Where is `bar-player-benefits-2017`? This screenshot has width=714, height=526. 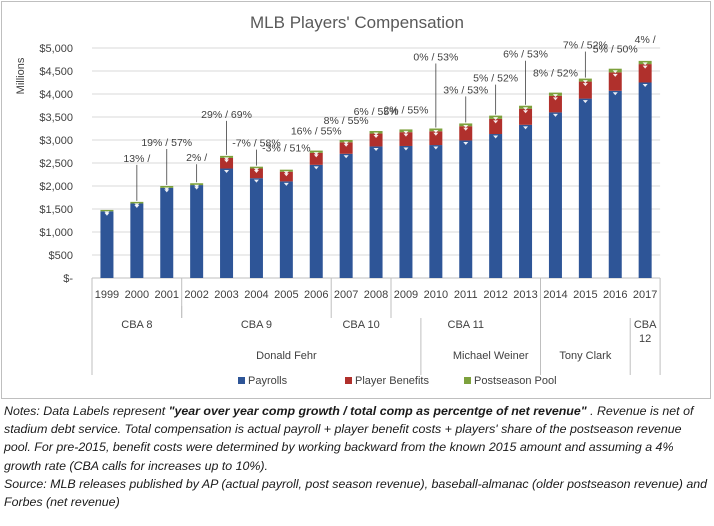
bar-player-benefits-2017 is located at coordinates (645, 73).